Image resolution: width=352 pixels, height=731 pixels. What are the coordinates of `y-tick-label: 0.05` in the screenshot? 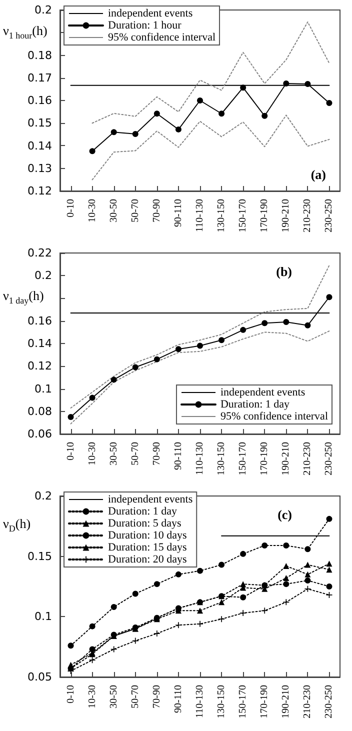 It's located at (40, 677).